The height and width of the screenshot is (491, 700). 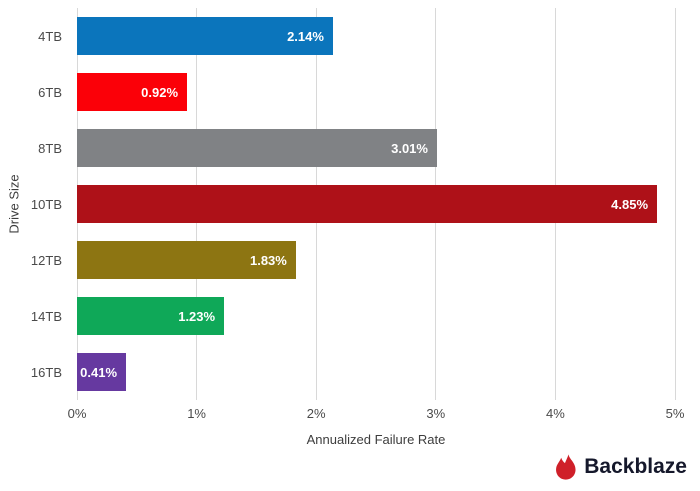 I want to click on bar-value-label: 0.92%, so click(x=160, y=92).